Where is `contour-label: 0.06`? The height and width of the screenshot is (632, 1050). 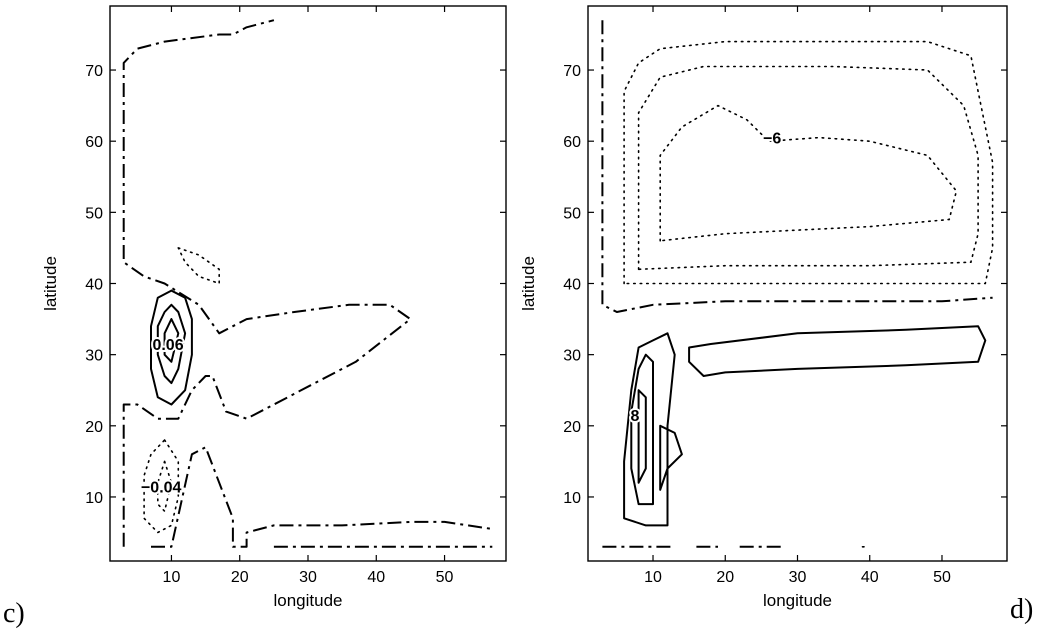
contour-label: 0.06 is located at coordinates (167, 345).